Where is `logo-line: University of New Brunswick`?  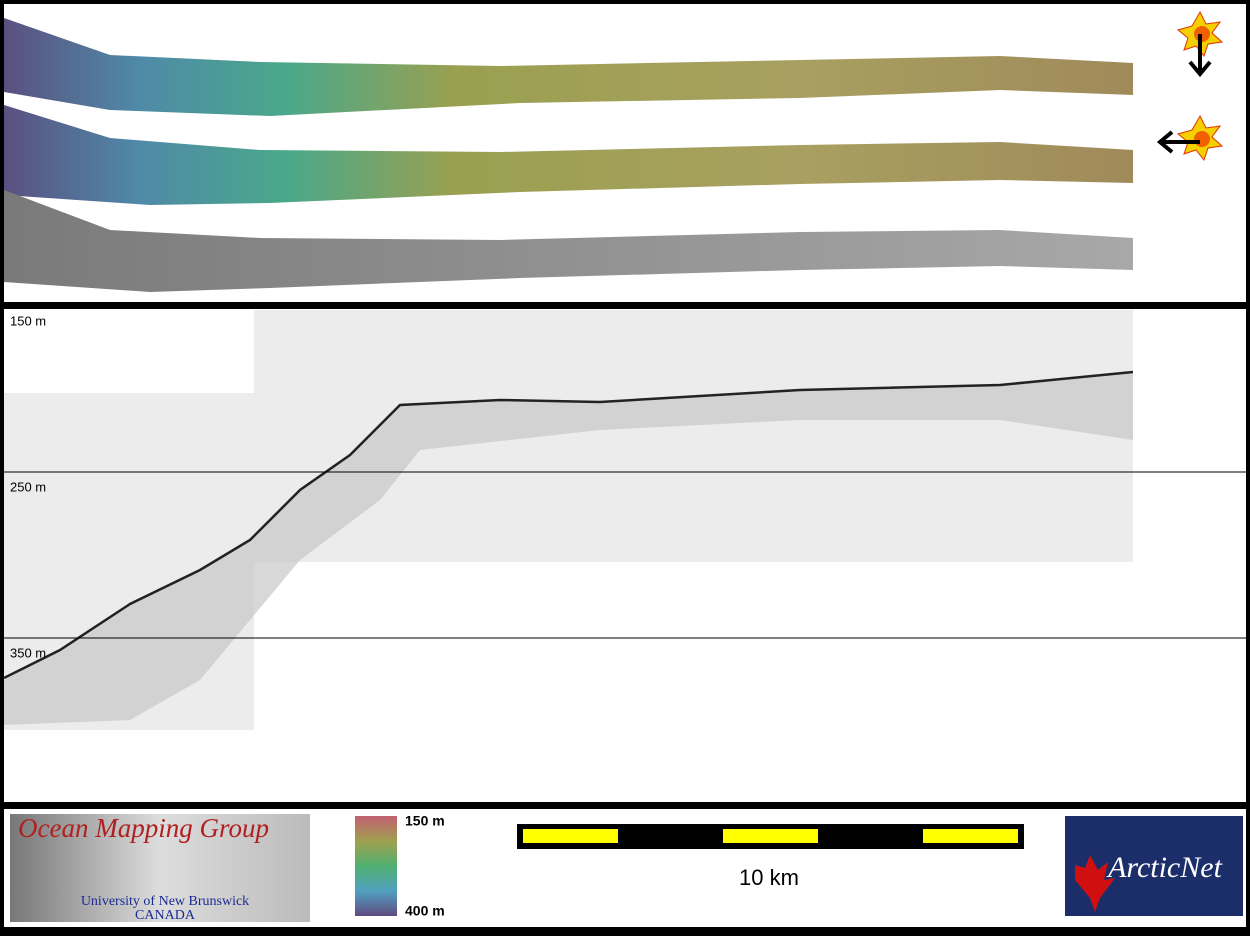
logo-line: University of New Brunswick is located at coordinates (165, 901).